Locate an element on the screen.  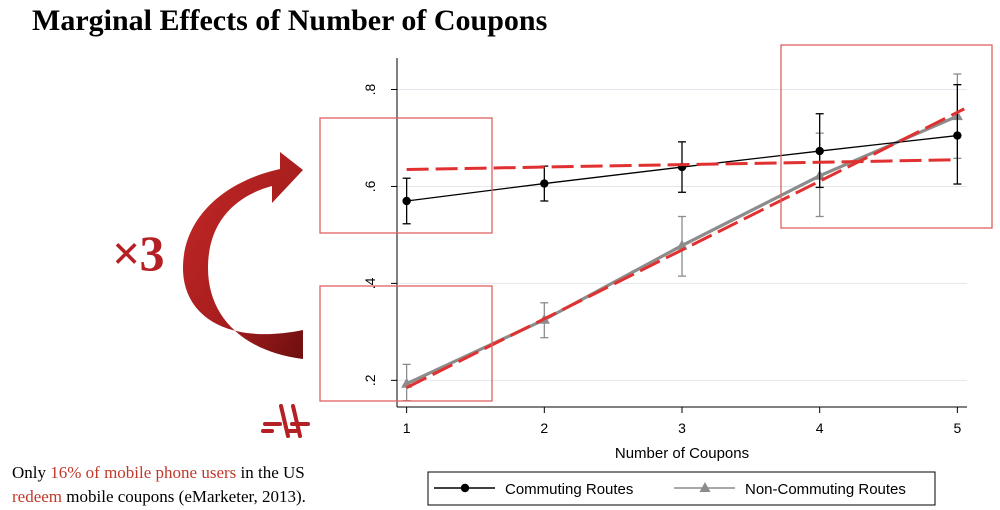
y-tick-label: .8 is located at coordinates (370, 89).